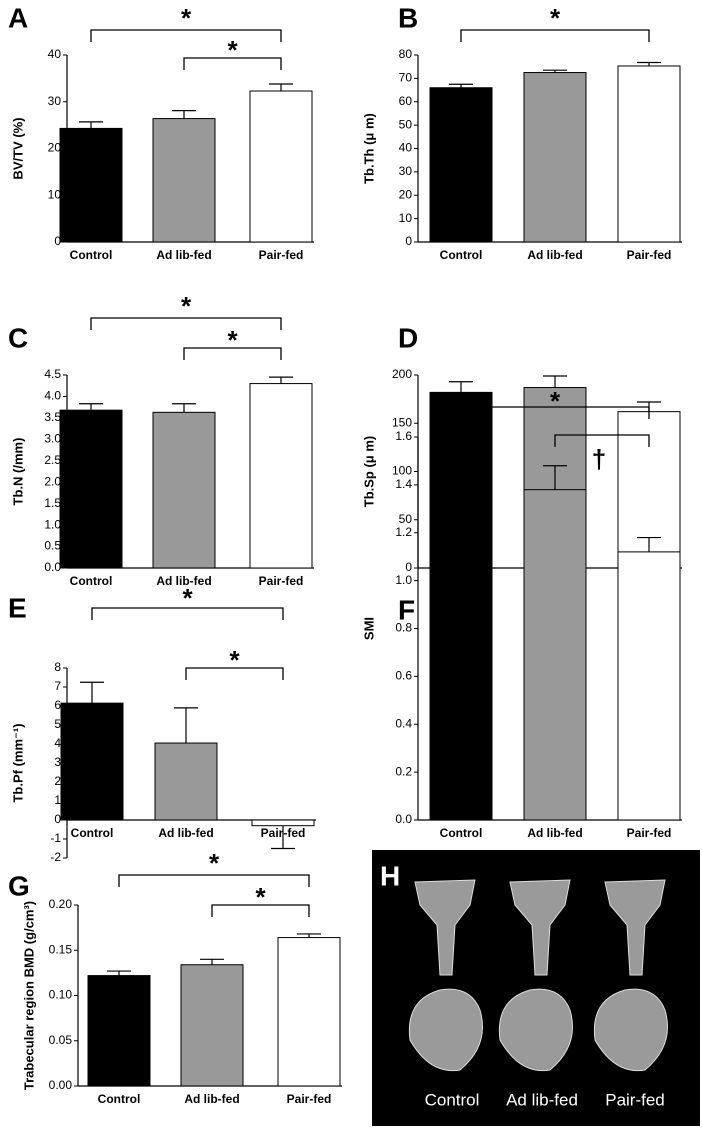 The height and width of the screenshot is (1134, 702). I want to click on y-tick-label: 0.10, so click(61, 995).